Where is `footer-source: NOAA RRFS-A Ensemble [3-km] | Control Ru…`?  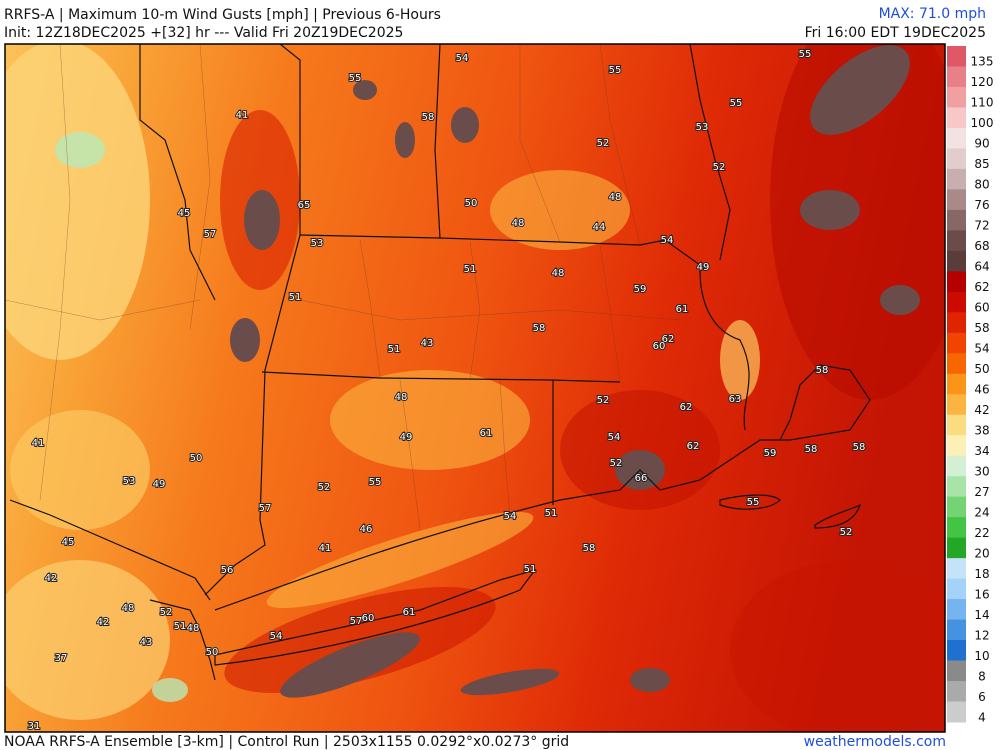
footer-source: NOAA RRFS-A Ensemble [3-km] | Control Ru… is located at coordinates (286, 742).